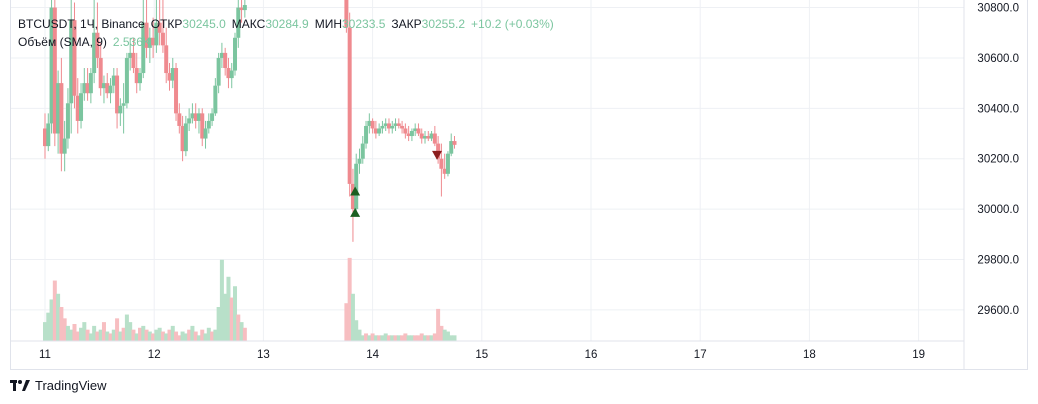 The width and height of the screenshot is (1038, 404). I want to click on x-tick-label: 13, so click(263, 355).